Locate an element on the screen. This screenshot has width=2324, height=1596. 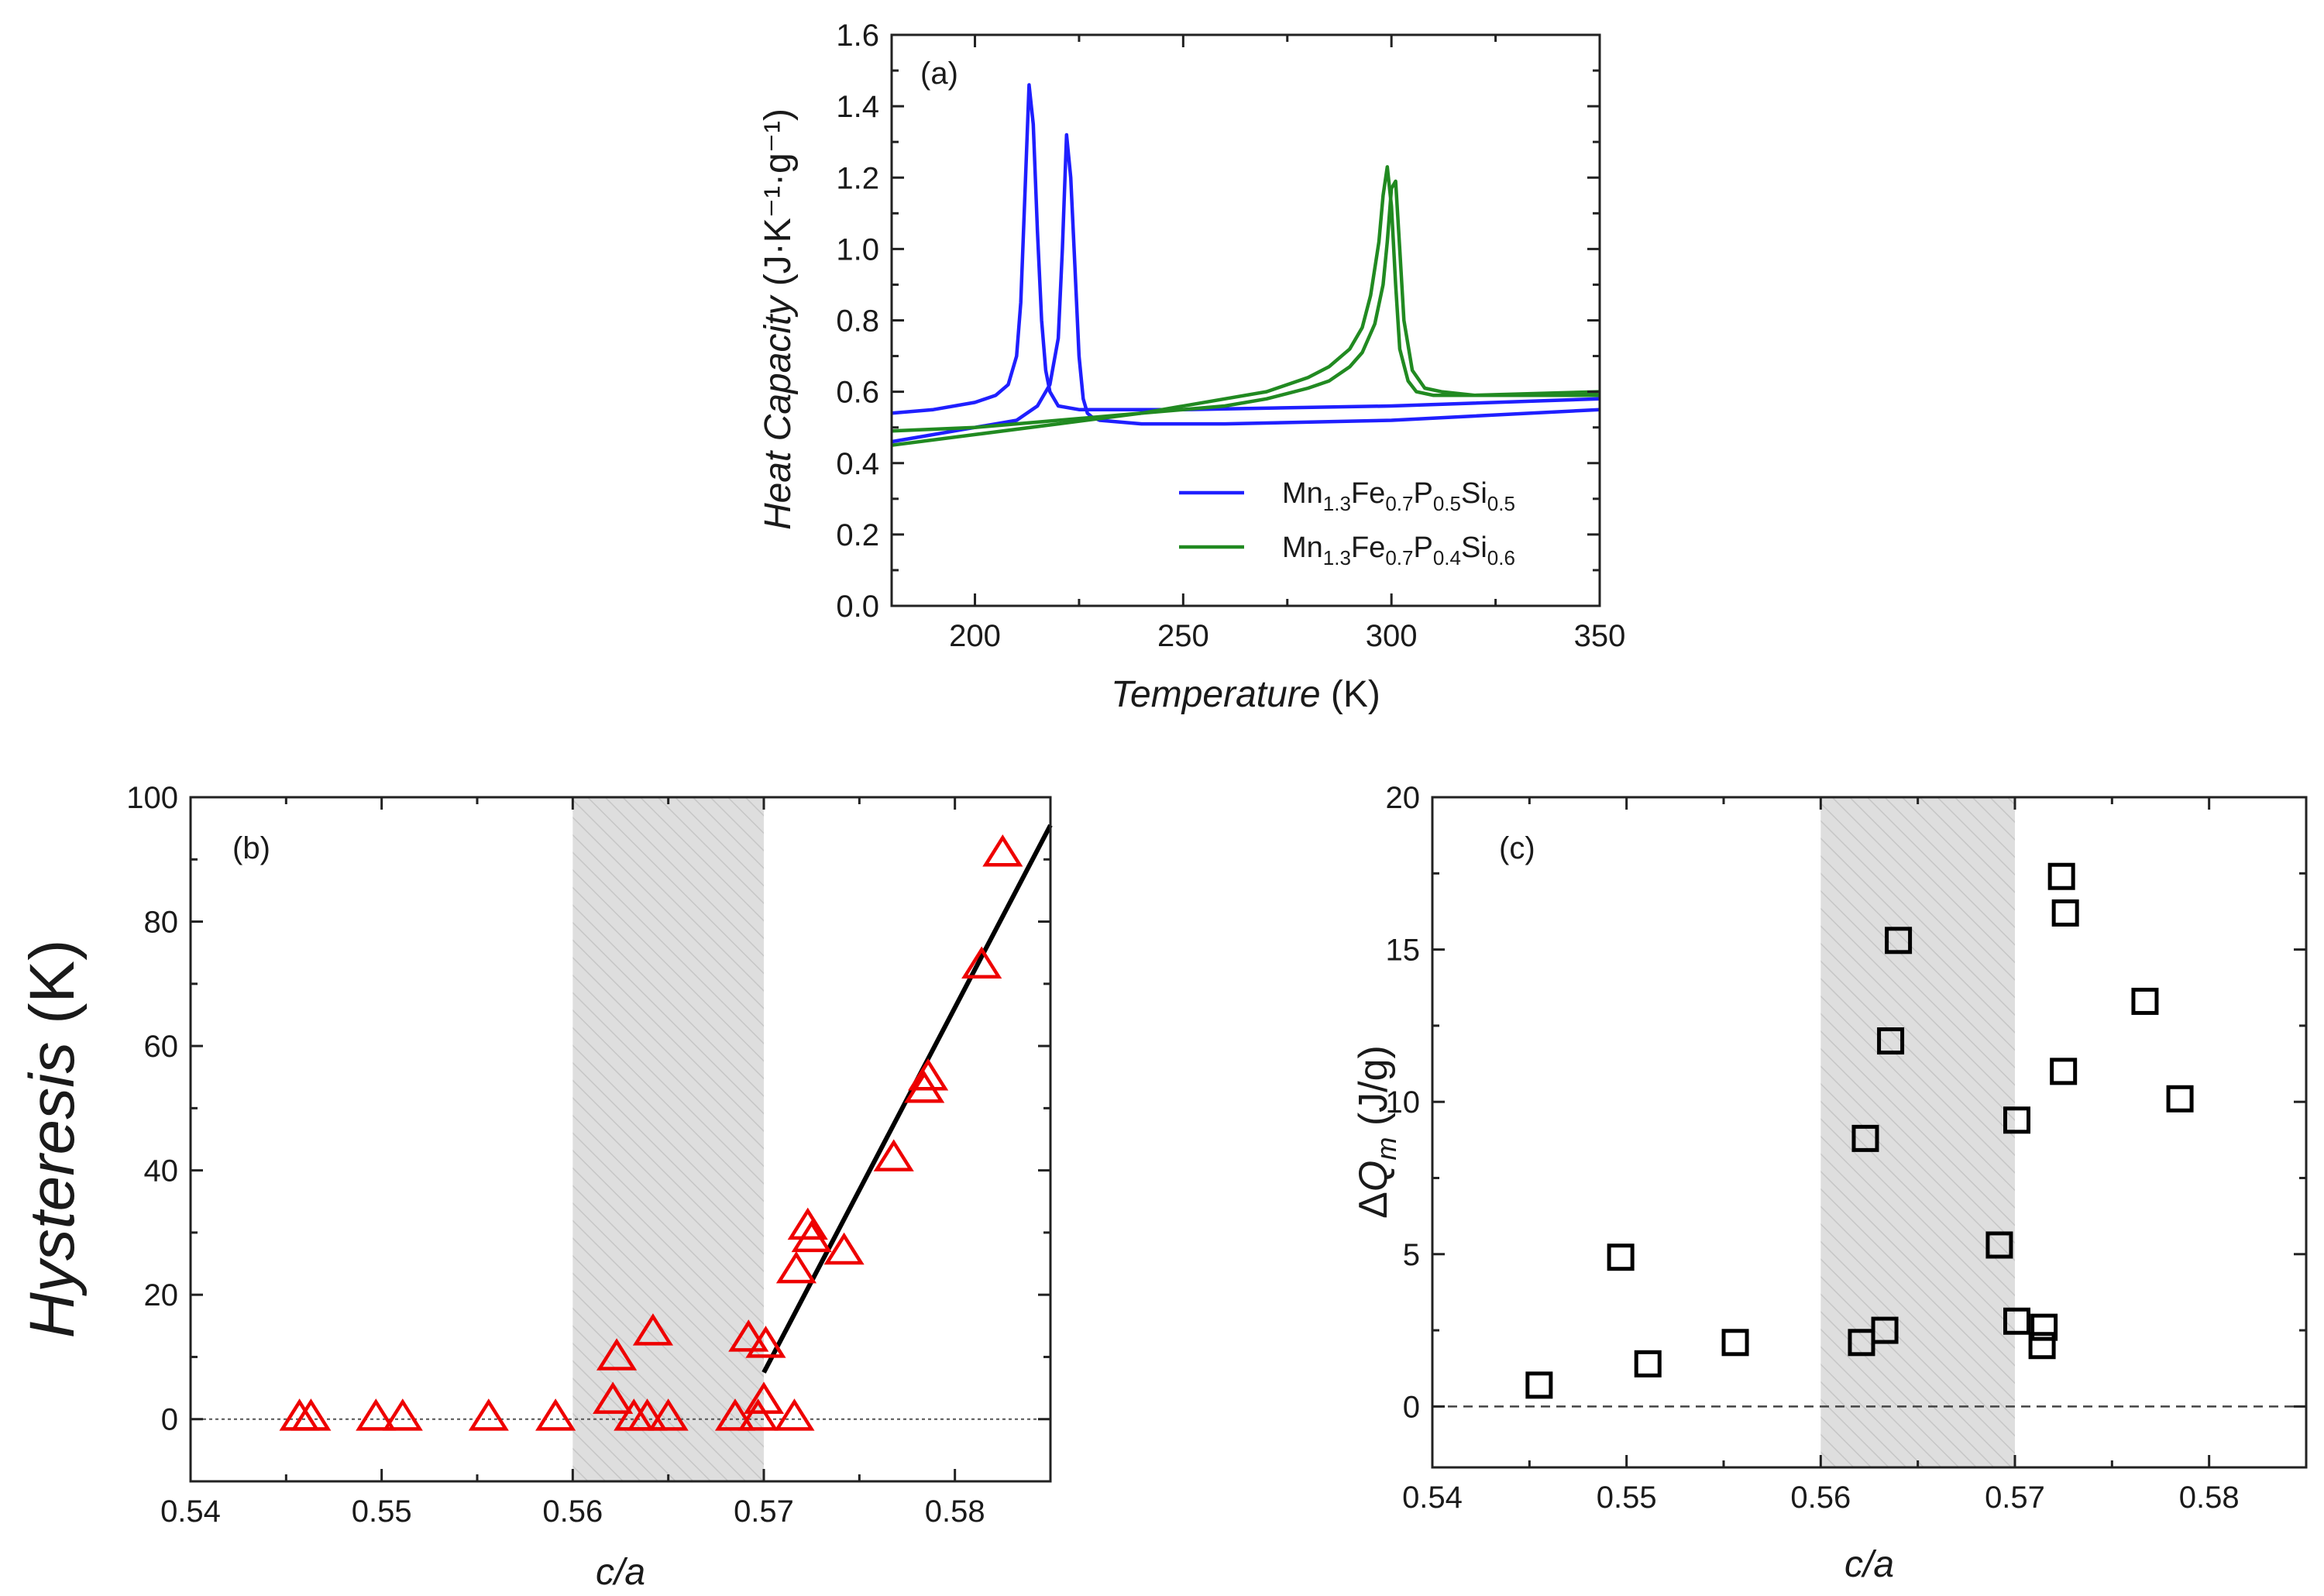
panel-a-y-tick-label: 0.0 is located at coordinates (857, 607).